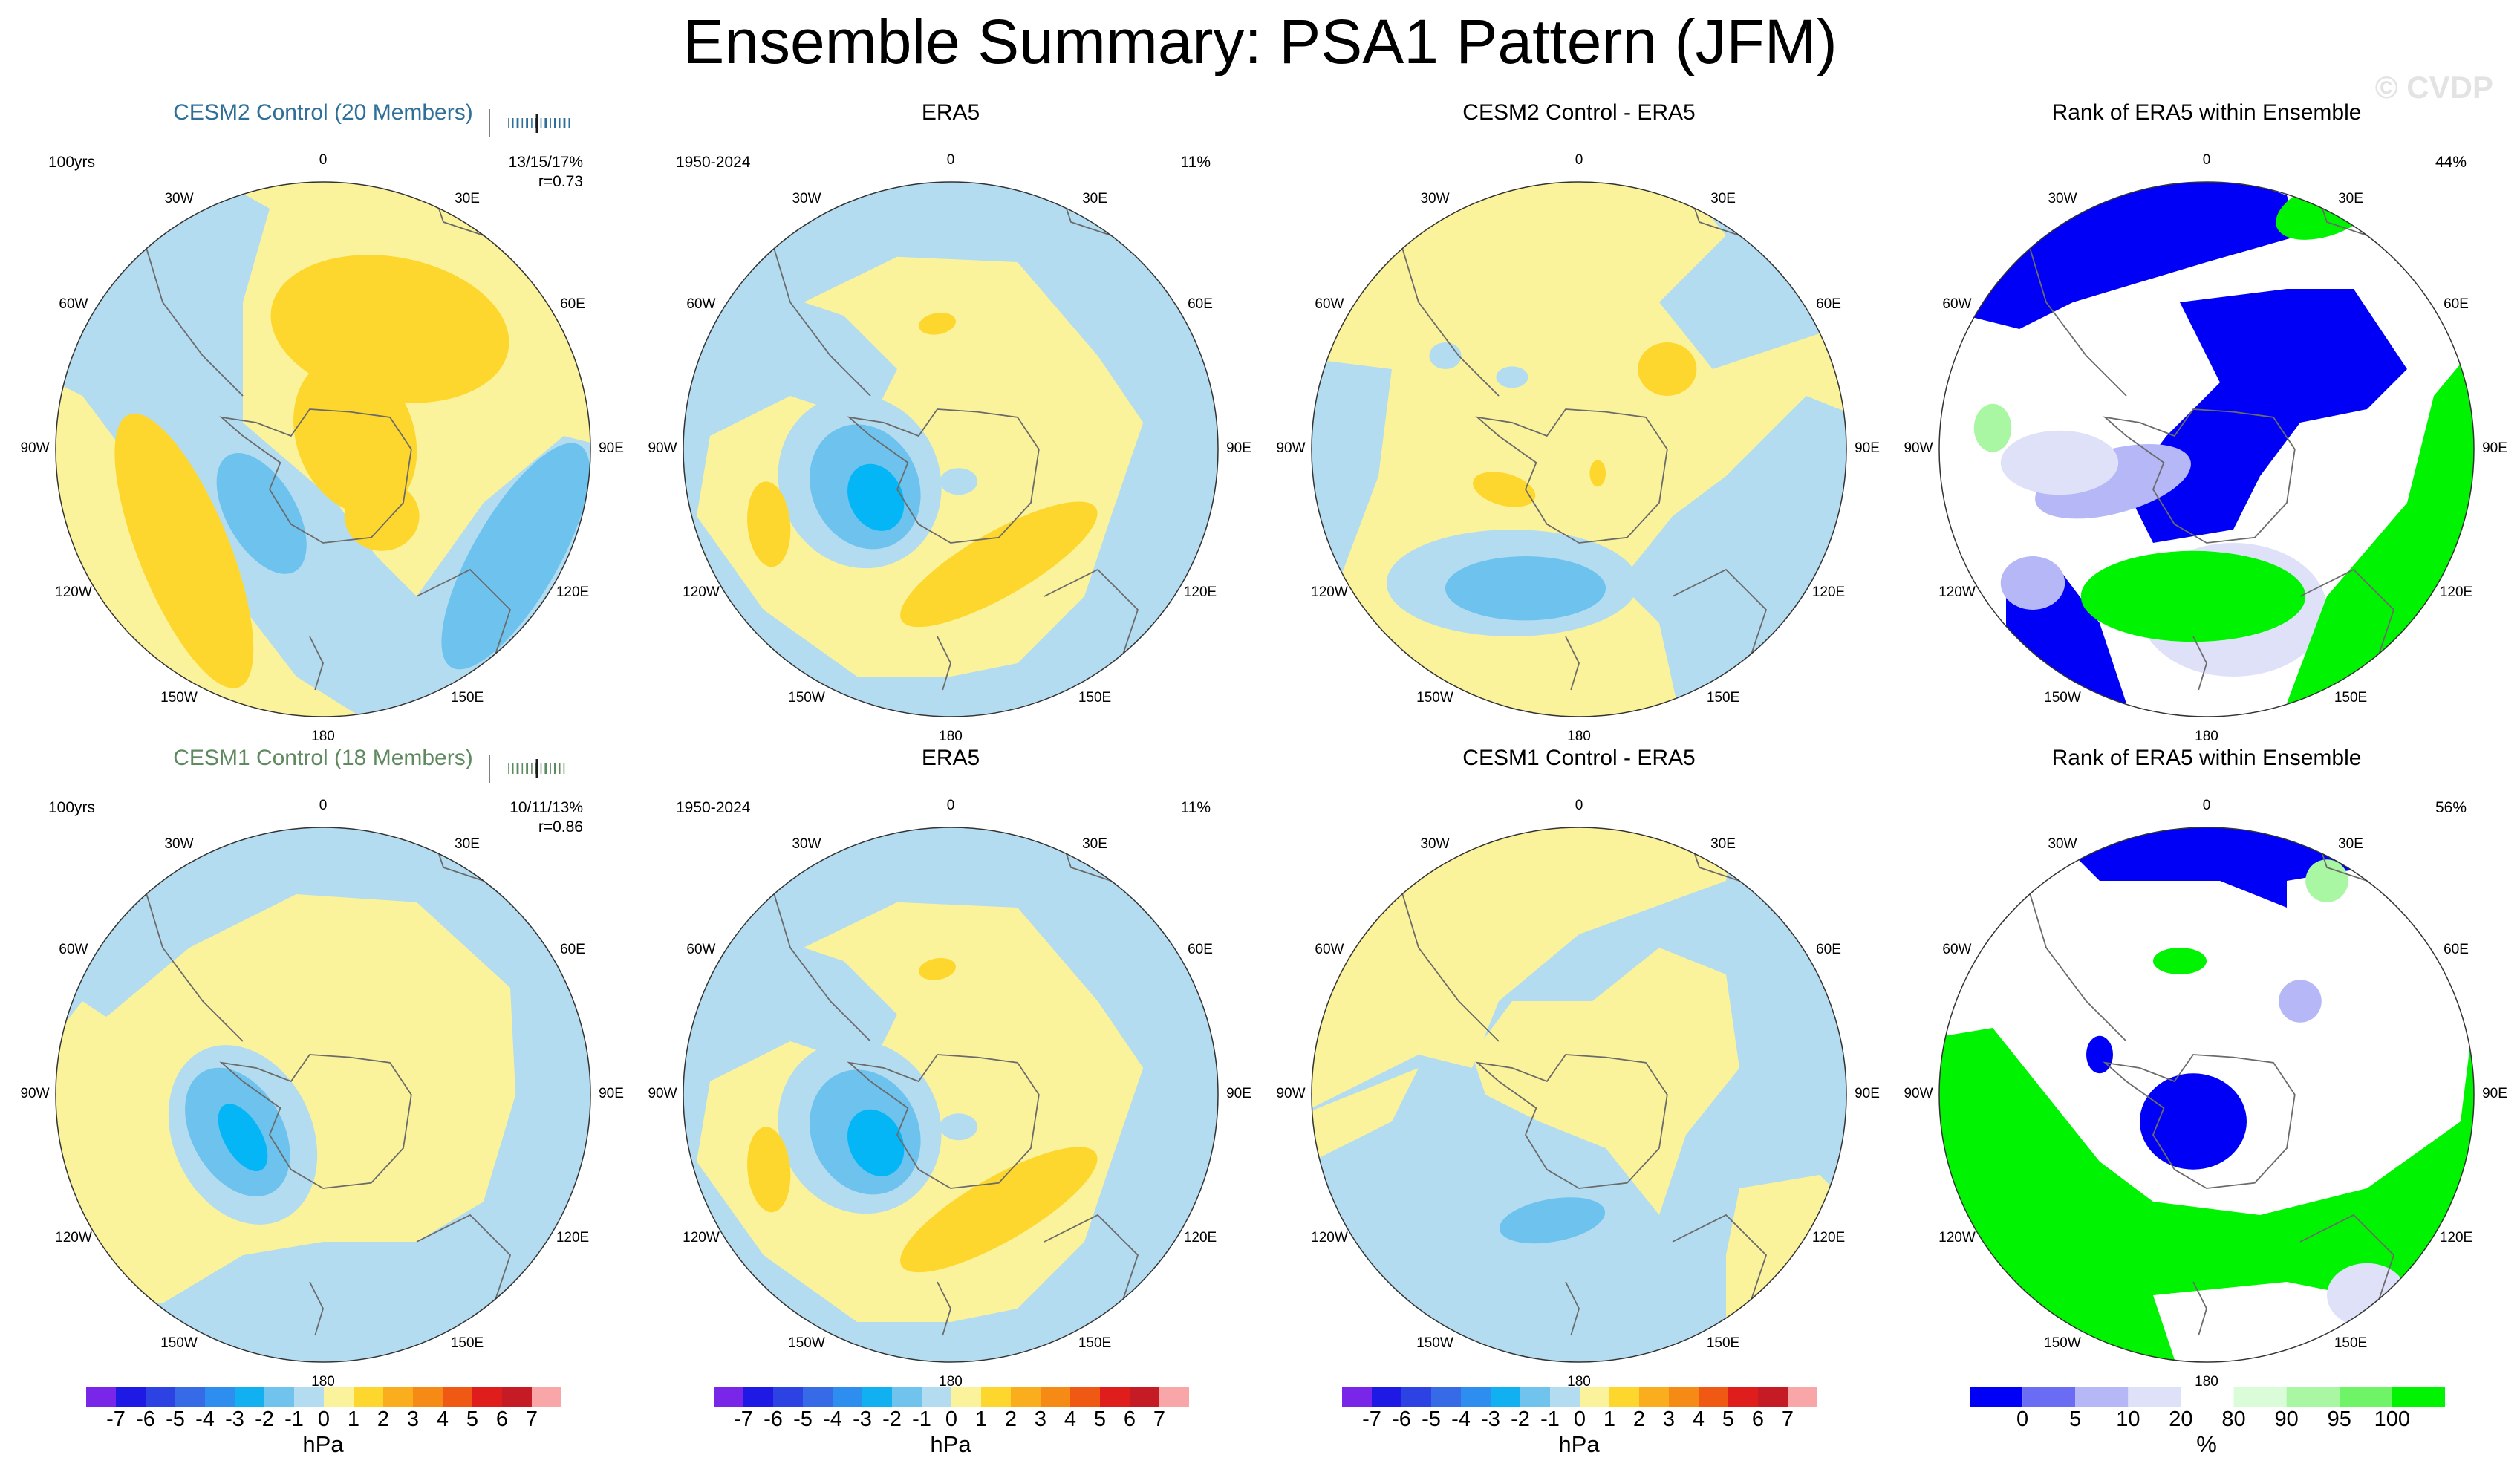  I want to click on panel-title: Rank of ERA5 within Ensemble, so click(2206, 112).